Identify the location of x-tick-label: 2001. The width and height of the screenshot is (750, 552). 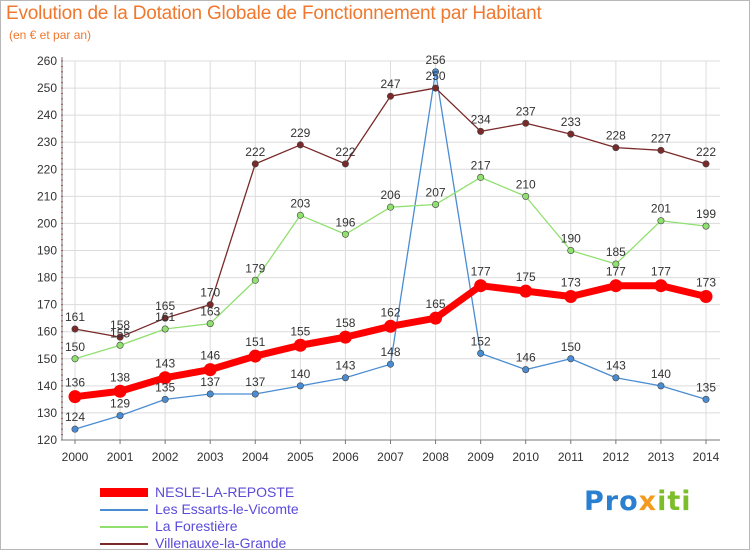
(120, 457).